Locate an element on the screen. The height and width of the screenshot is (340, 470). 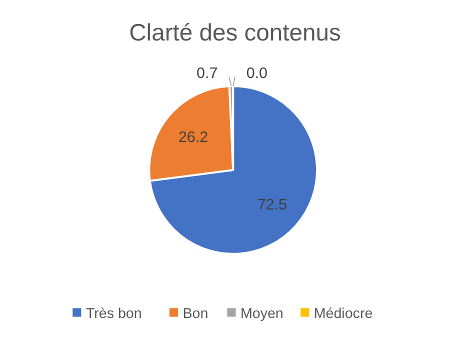
chart-title: Clarté des contenus is located at coordinates (235, 32).